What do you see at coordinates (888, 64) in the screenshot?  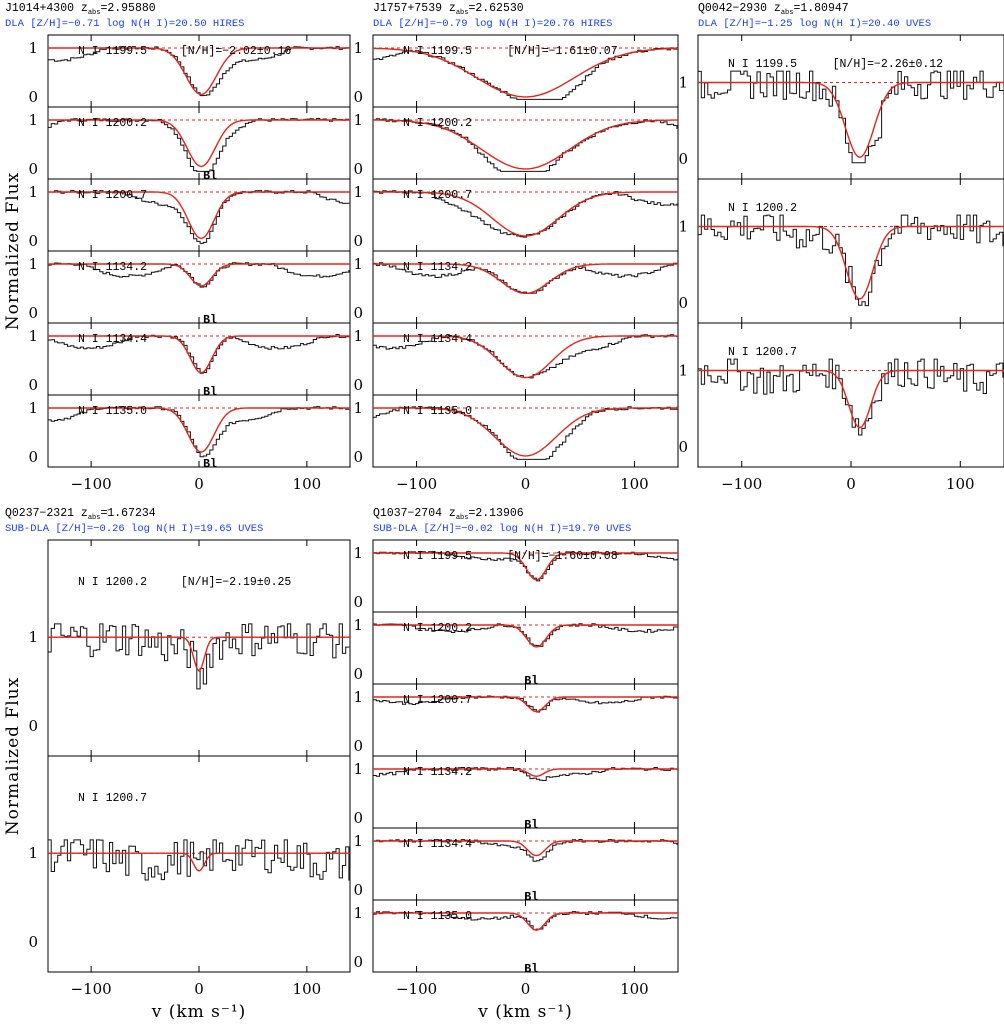 I see `abundance-label: [N/H]=−2.26±0.12` at bounding box center [888, 64].